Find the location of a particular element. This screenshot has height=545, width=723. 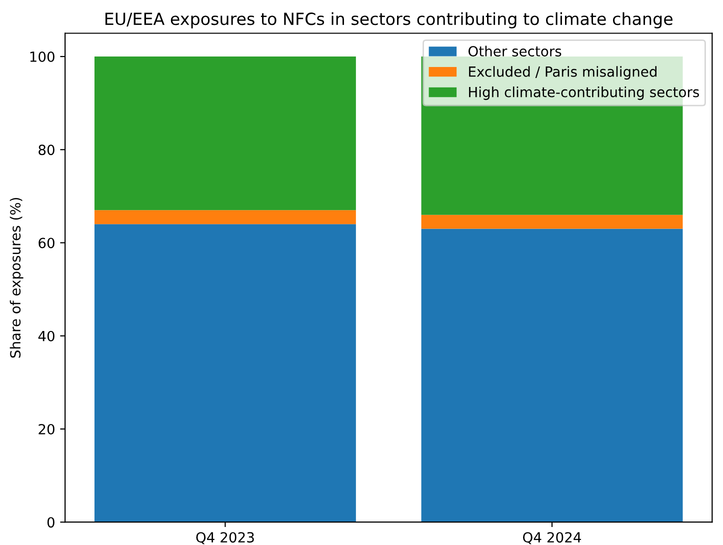

legend-label: High climate-contributing sectors is located at coordinates (584, 93).